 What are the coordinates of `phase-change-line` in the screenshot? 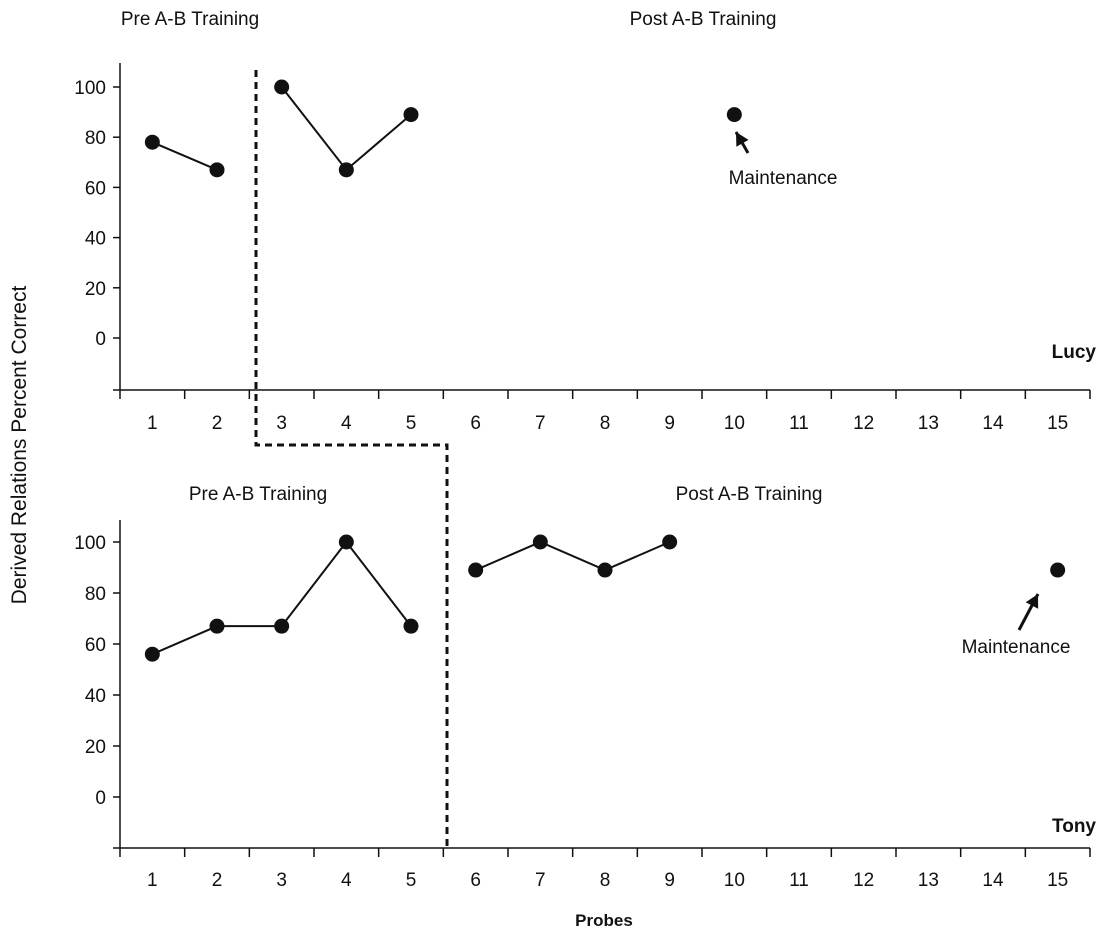 It's located at (351, 459).